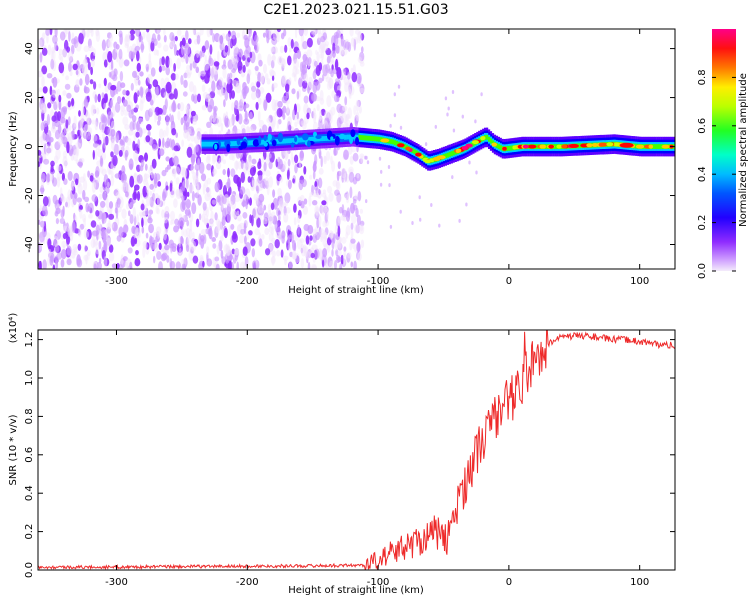 The image size is (750, 600). Describe the element at coordinates (13, 328) in the screenshot. I see `snr-y-multiplier: (x10⁴)` at that location.